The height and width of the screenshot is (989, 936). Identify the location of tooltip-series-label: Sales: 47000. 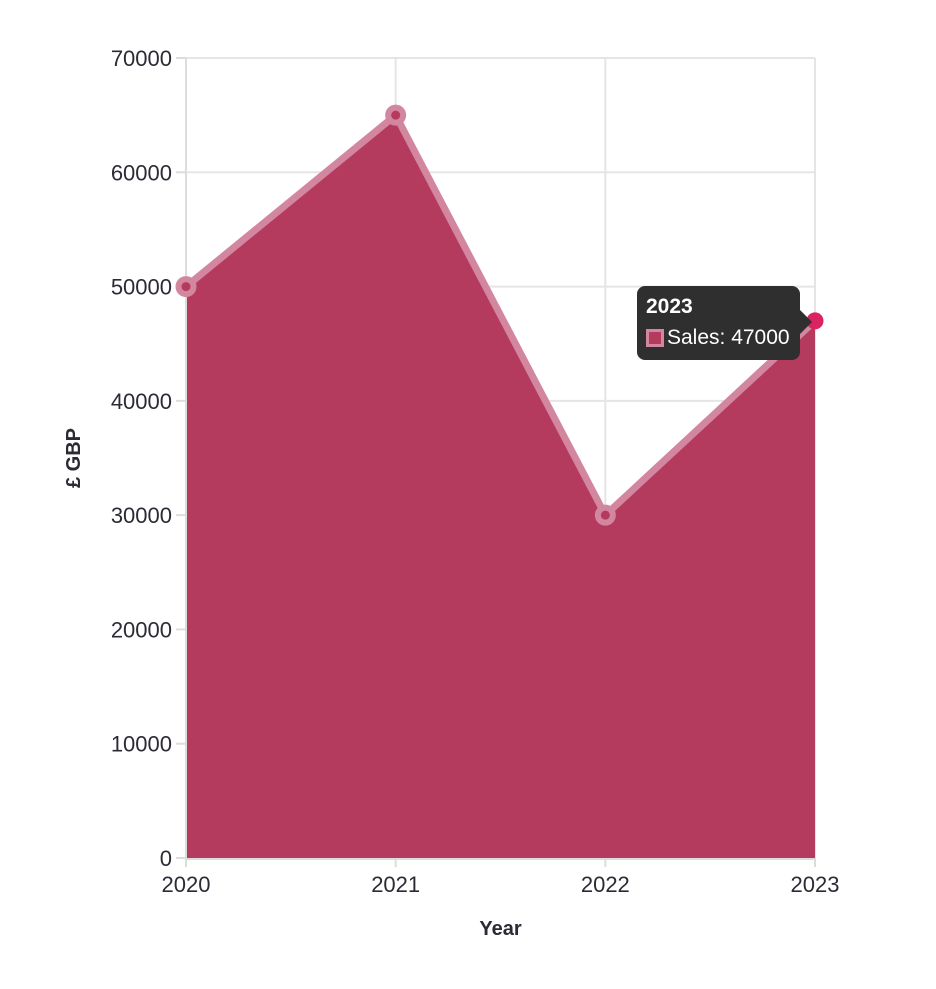
(728, 337).